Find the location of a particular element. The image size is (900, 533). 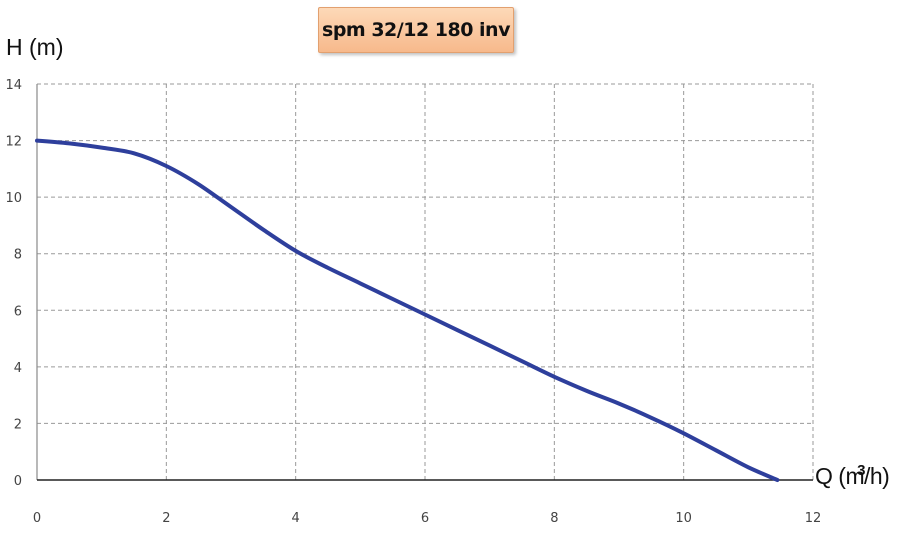

x-axis-label: Q (m3/h) is located at coordinates (852, 476).